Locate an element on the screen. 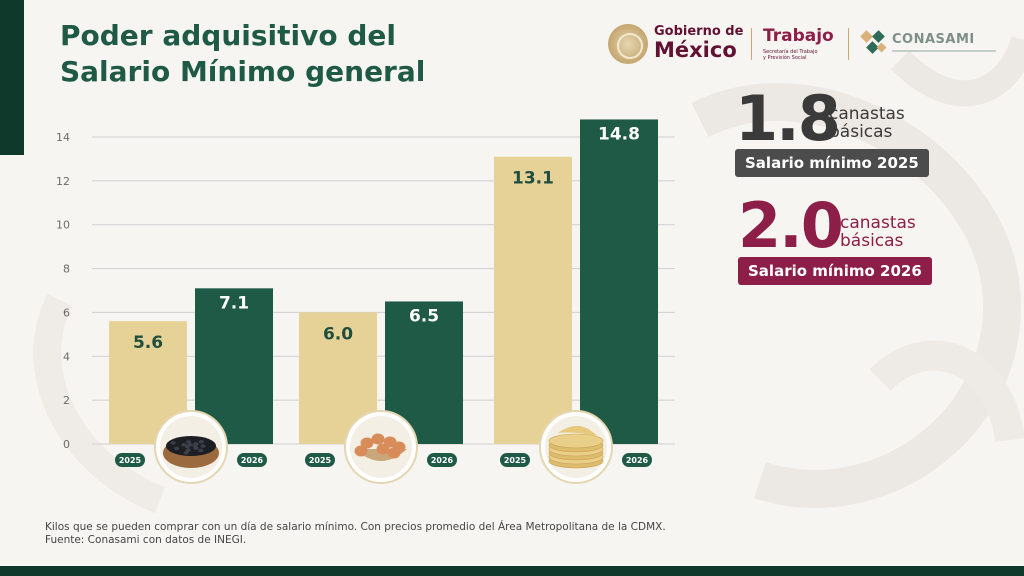 The width and height of the screenshot is (1024, 576). conasami-mark-icon is located at coordinates (873, 42).